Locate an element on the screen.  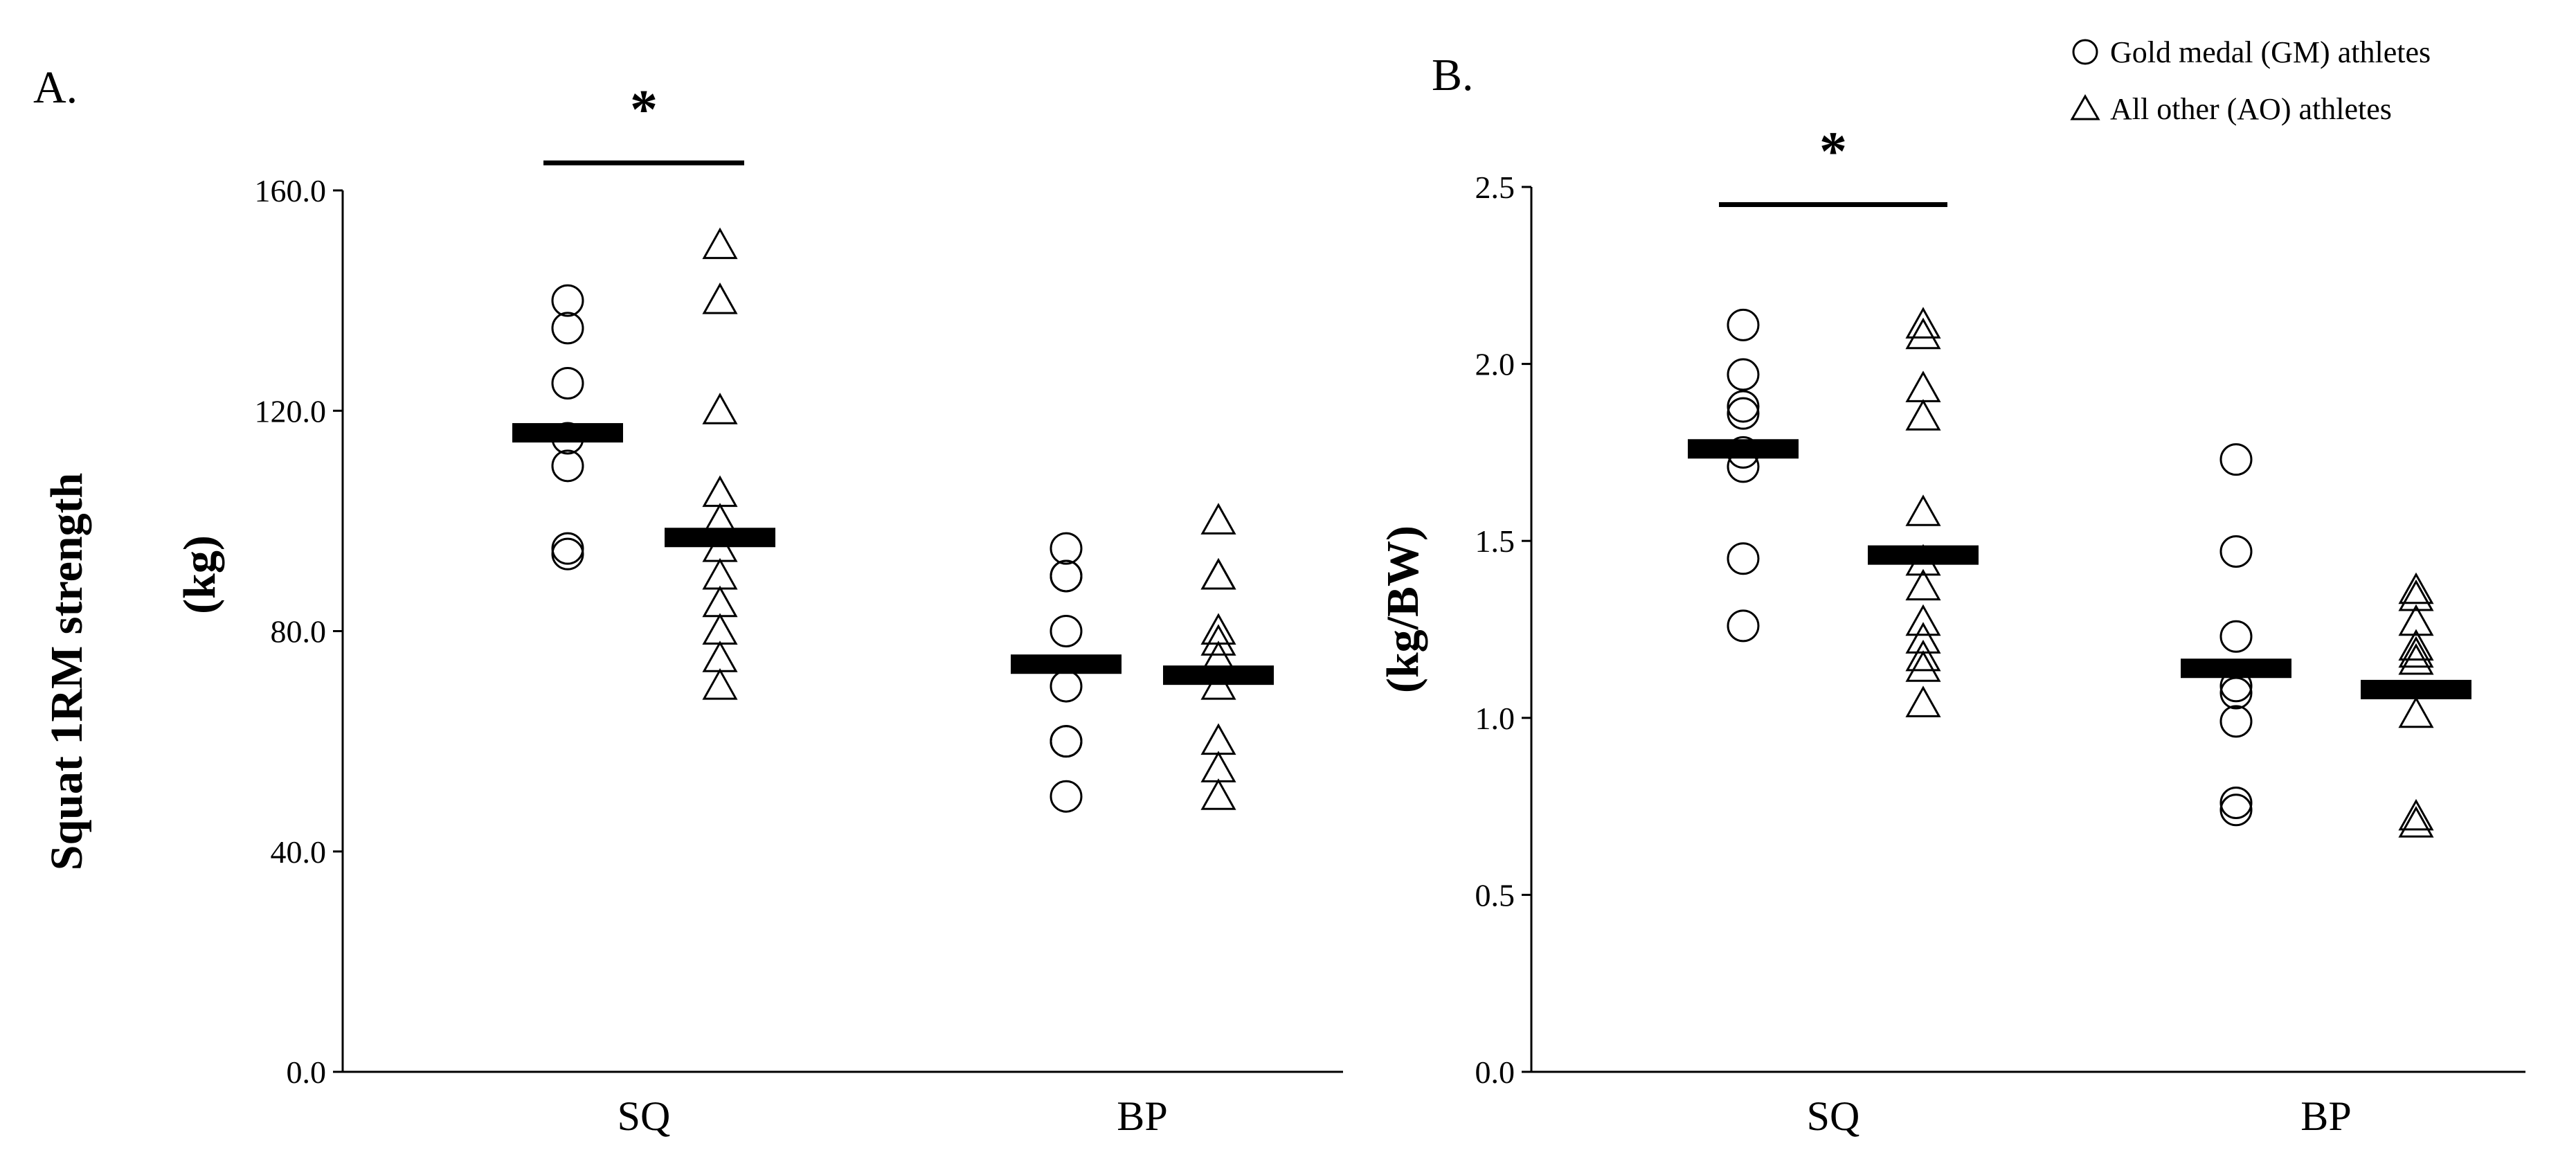
y-tick-label: 1.5 is located at coordinates (1495, 541).